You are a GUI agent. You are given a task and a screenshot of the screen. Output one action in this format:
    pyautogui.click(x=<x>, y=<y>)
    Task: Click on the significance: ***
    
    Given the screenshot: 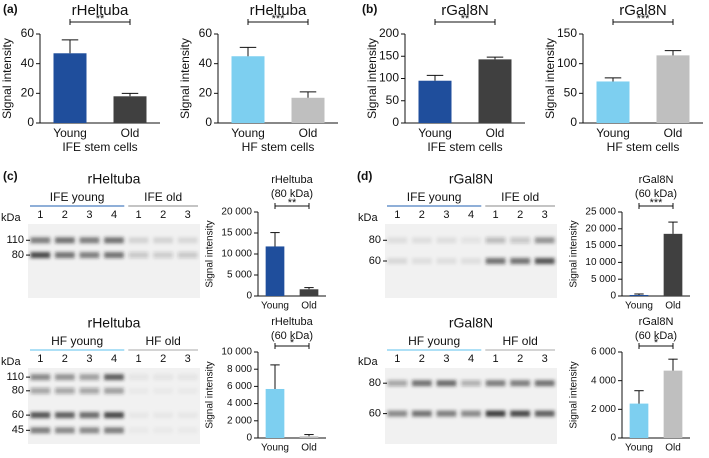 What is the action you would take?
    pyautogui.click(x=657, y=203)
    